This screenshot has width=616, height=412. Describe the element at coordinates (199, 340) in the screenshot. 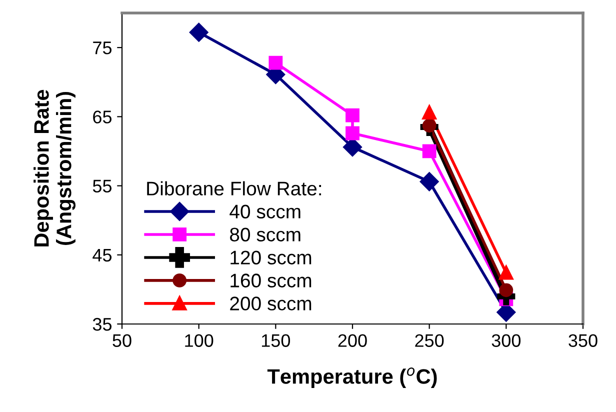

I see `x-tick-label: 100` at that location.